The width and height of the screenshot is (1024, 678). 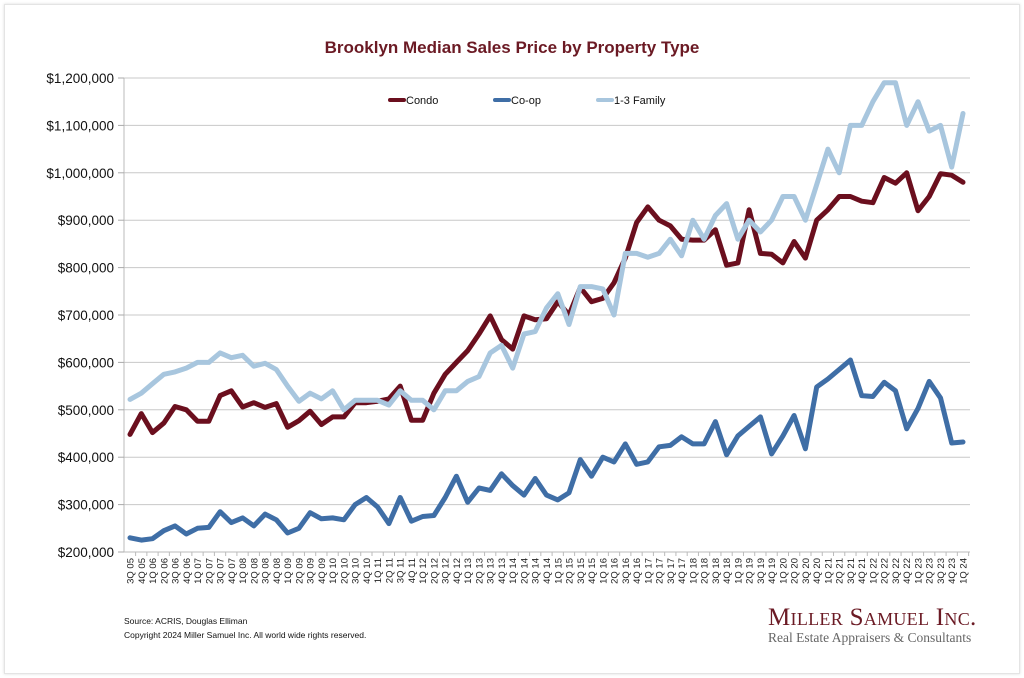 What do you see at coordinates (86, 410) in the screenshot?
I see `y-tick-label: $500,000` at bounding box center [86, 410].